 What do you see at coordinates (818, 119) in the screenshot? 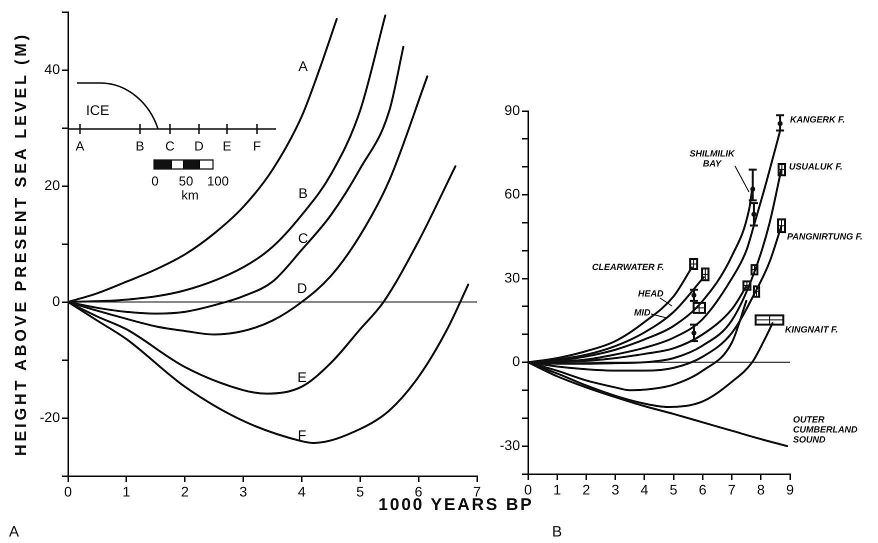
I see `series-label: KANGERK F.` at bounding box center [818, 119].